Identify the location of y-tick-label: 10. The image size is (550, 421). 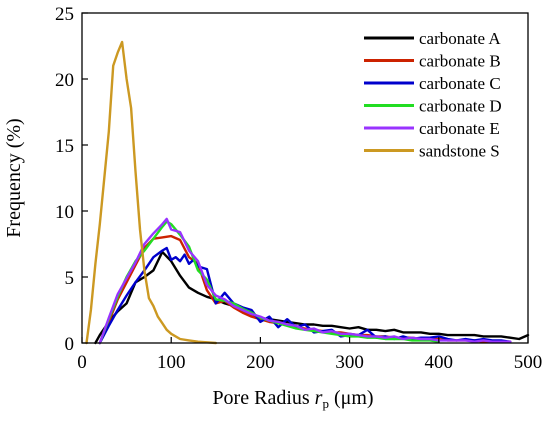
(64, 212).